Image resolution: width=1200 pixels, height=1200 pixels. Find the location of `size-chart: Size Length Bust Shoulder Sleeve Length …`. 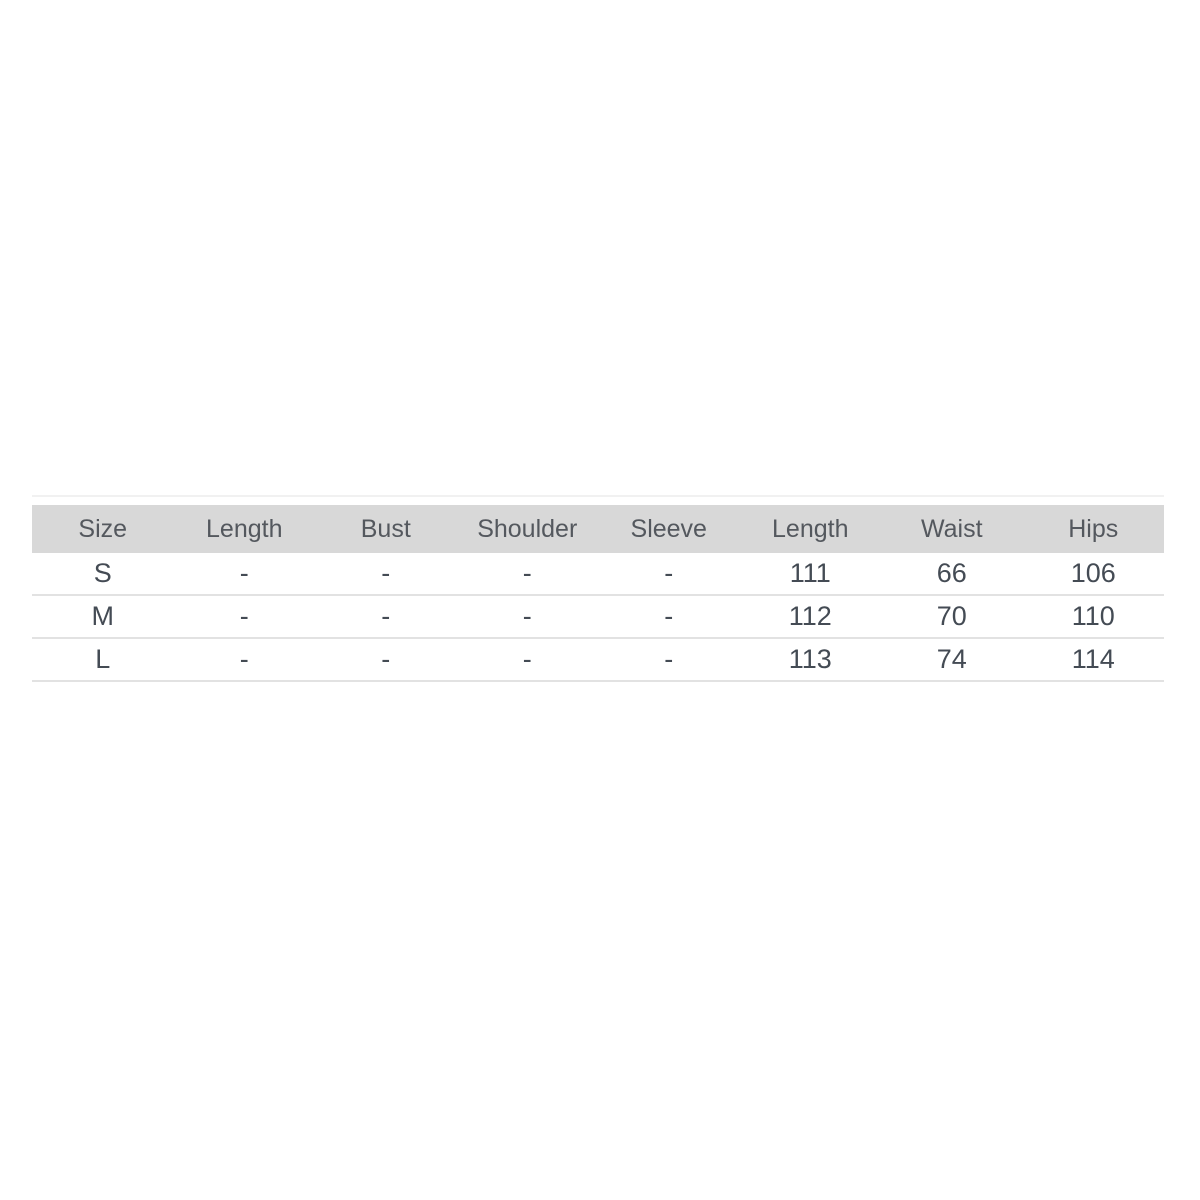

size-chart: Size Length Bust Shoulder Sleeve Length … is located at coordinates (598, 588).